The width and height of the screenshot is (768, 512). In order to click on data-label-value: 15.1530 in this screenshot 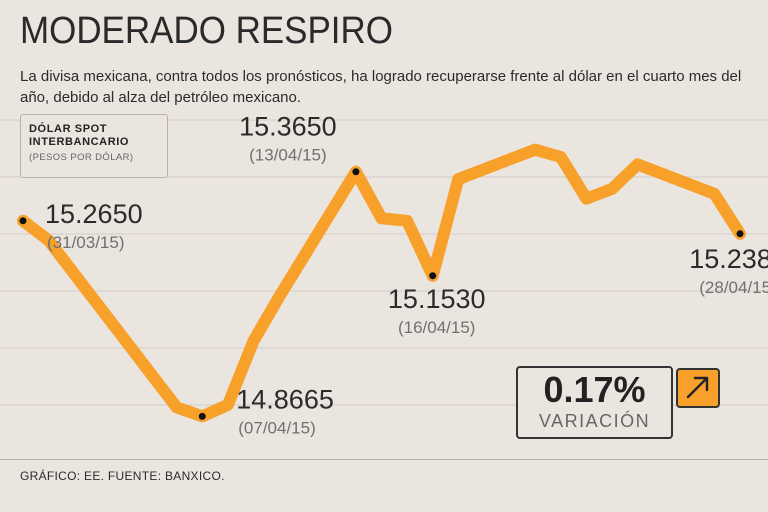, I will do `click(437, 299)`.